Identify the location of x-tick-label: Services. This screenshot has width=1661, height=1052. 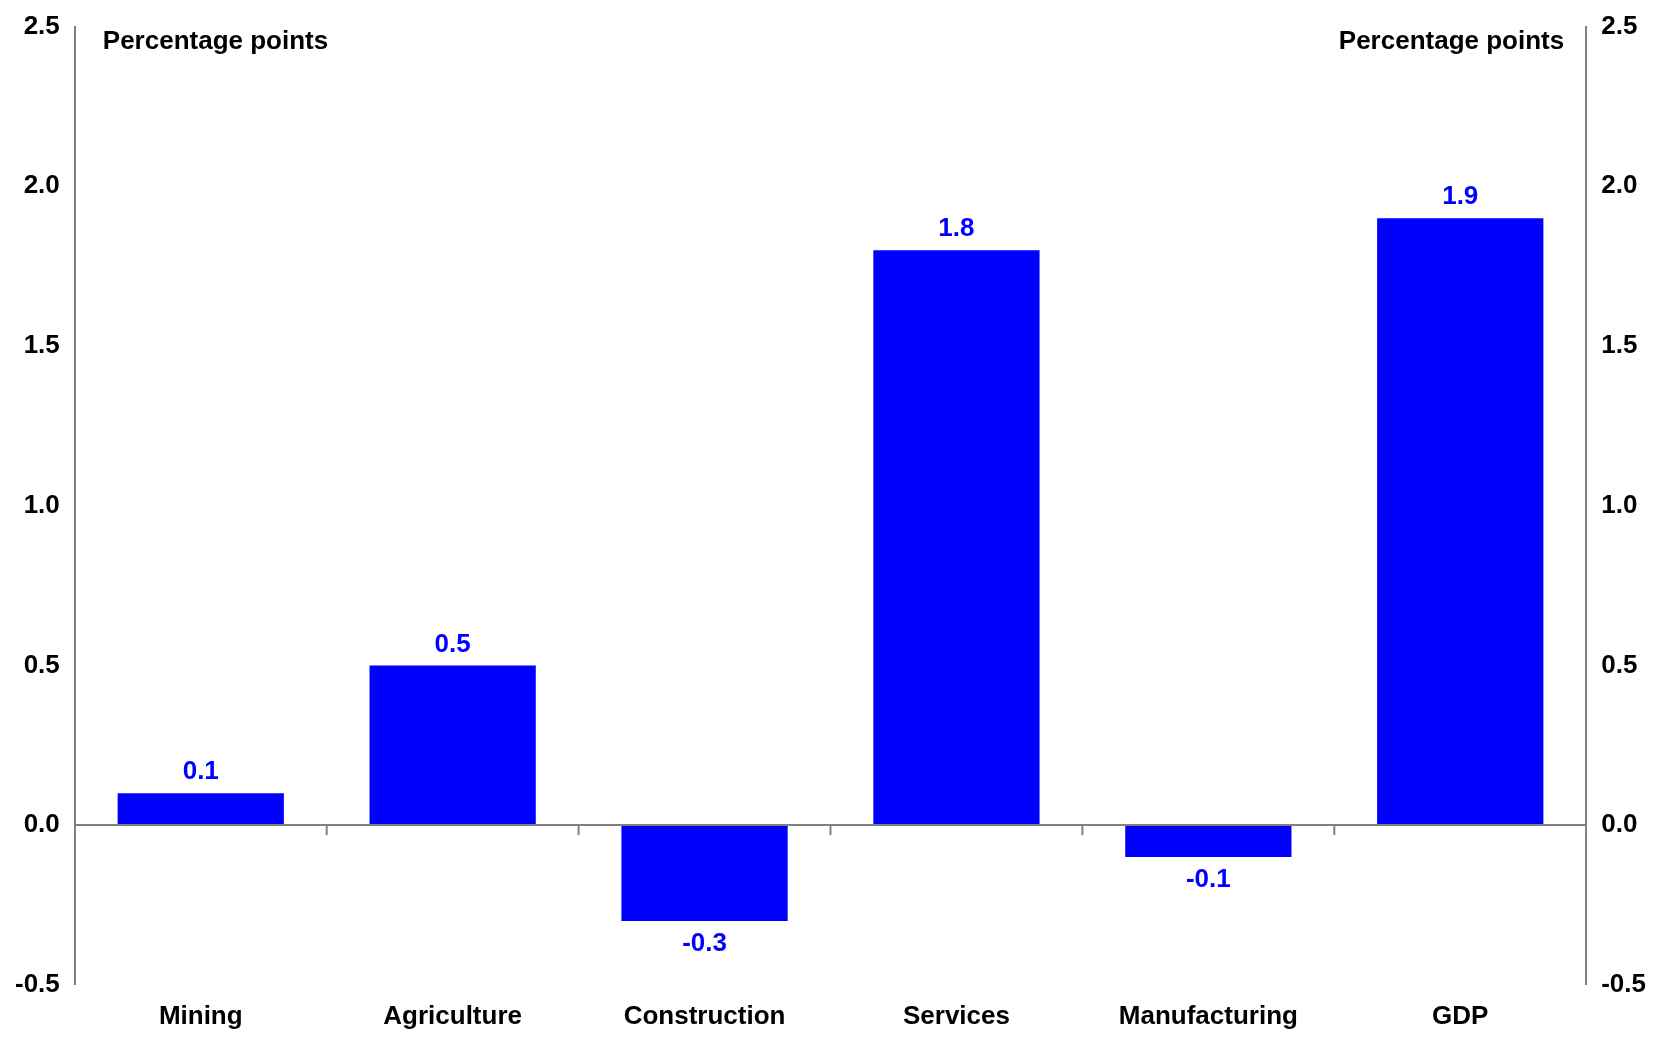
(956, 1014).